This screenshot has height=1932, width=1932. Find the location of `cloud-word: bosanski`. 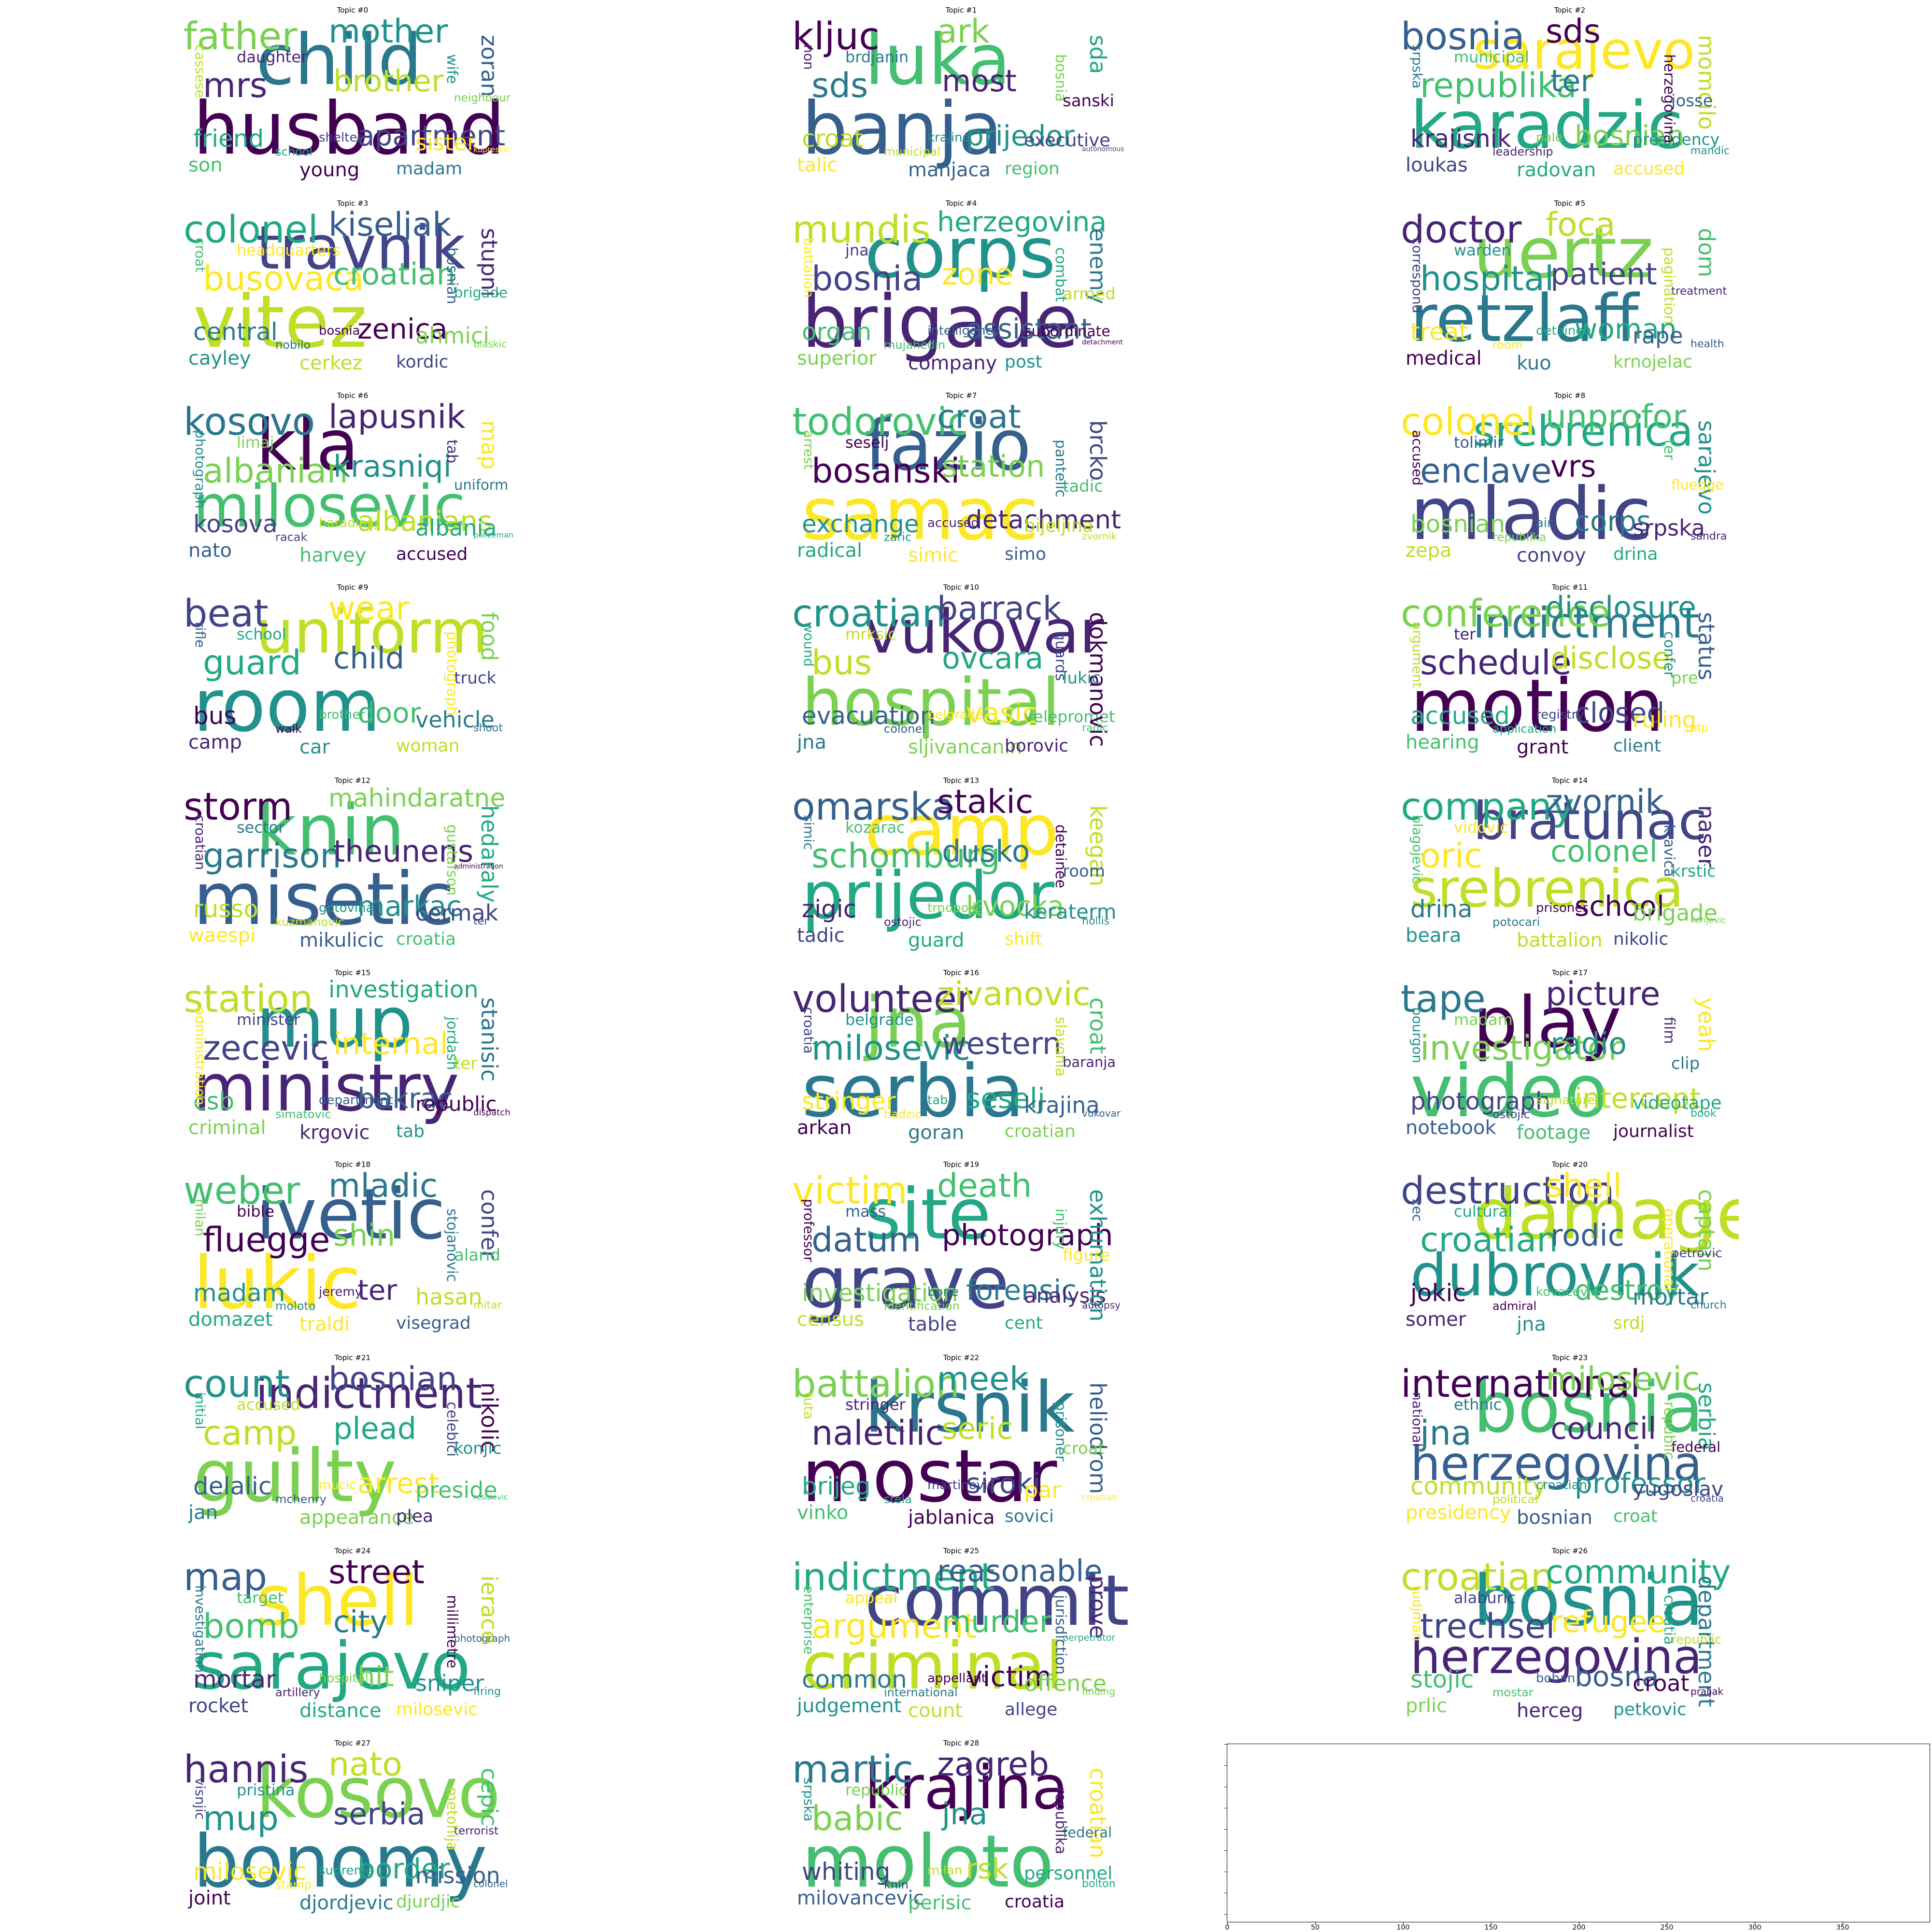

cloud-word: bosanski is located at coordinates (885, 471).